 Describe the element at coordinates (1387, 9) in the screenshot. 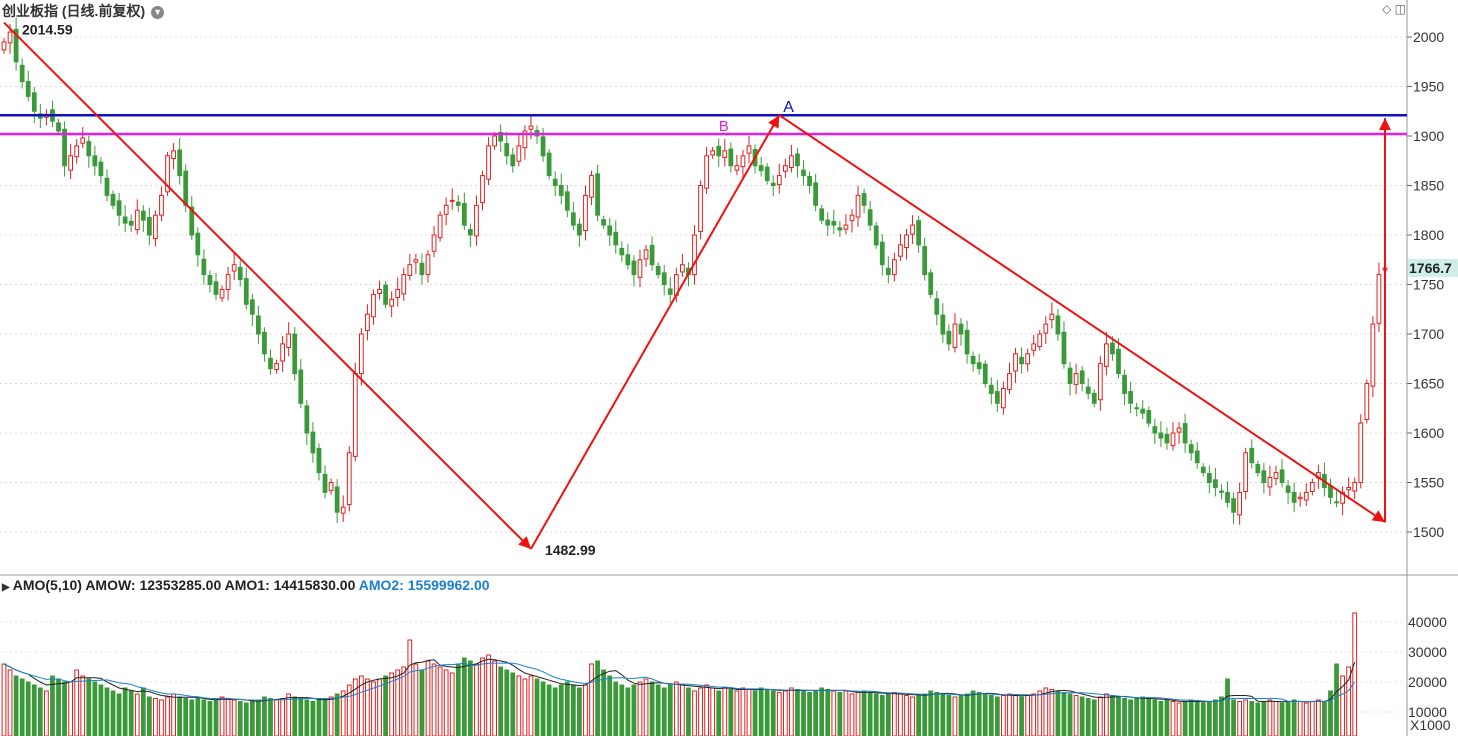

I see `diamond-icon: ◇` at that location.